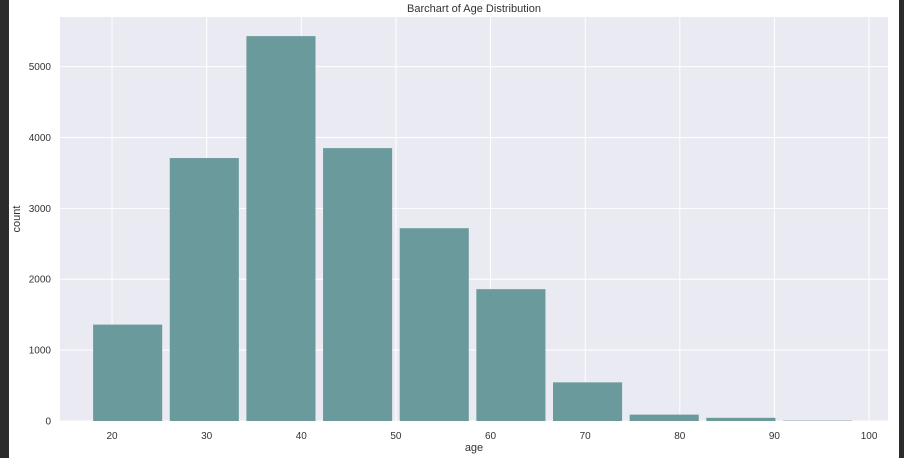  What do you see at coordinates (474, 448) in the screenshot?
I see `x-axis-label: age` at bounding box center [474, 448].